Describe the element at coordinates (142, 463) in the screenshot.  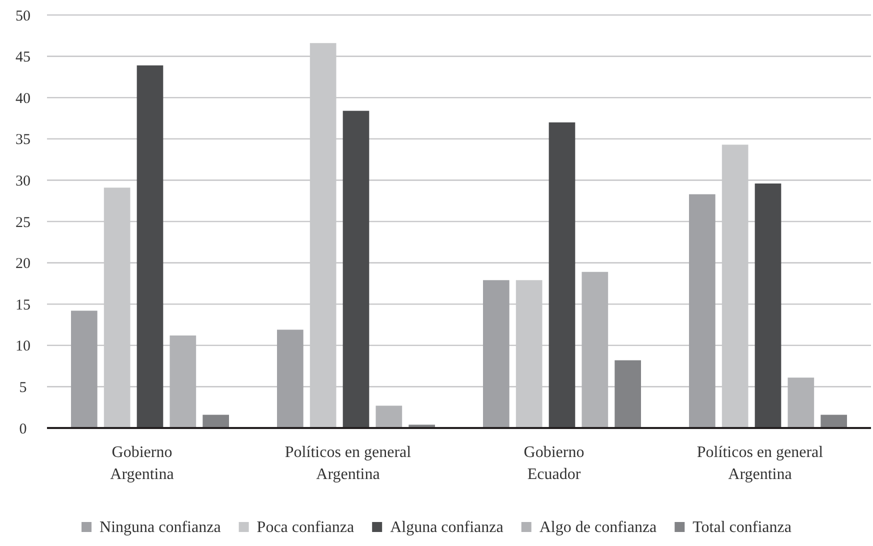
I see `x-tick-label: Gobierno Argentina` at that location.